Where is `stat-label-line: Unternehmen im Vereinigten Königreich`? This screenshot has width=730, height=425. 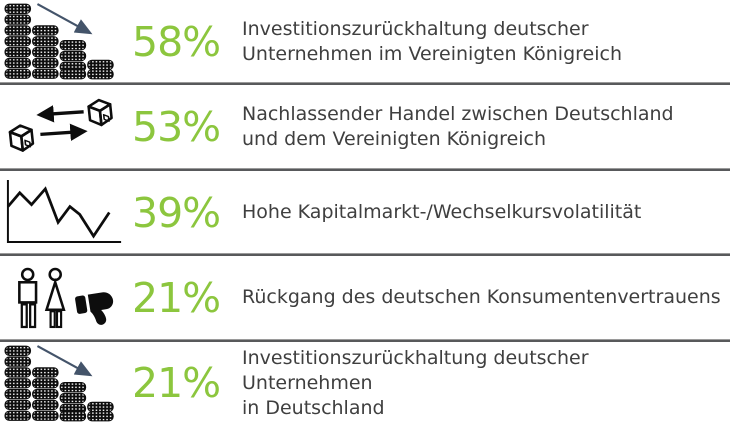 stat-label-line: Unternehmen im Vereinigten Königreich is located at coordinates (432, 53).